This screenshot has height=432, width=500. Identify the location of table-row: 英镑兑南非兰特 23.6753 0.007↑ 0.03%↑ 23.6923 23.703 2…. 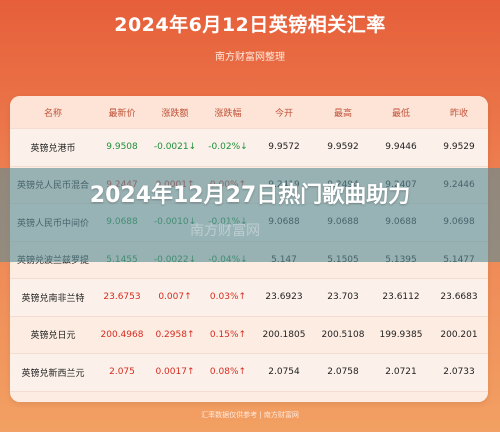
(249, 297).